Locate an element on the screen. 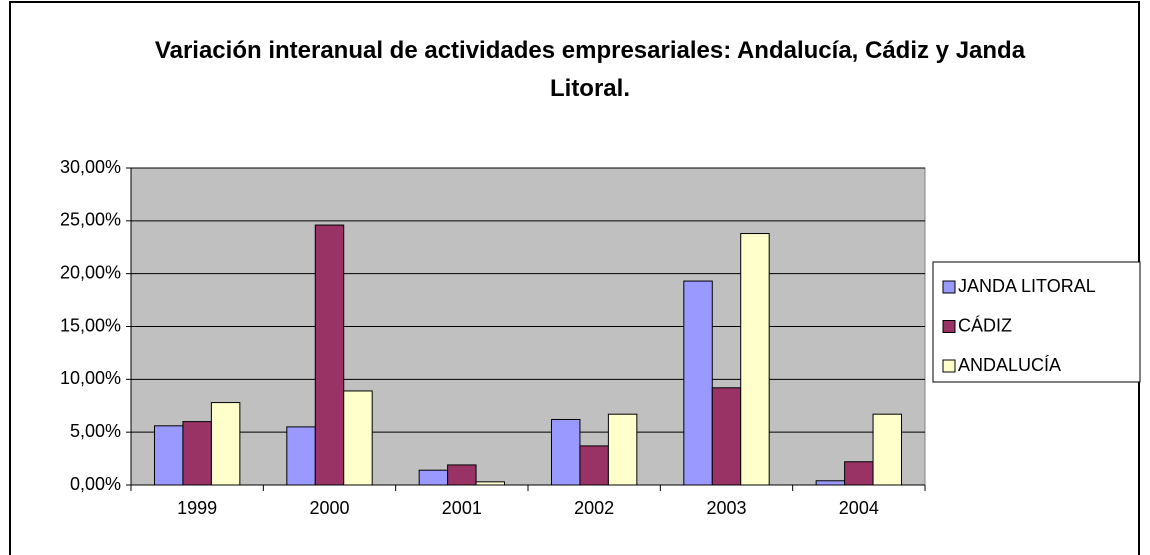  y-tick-label: 15,00% is located at coordinates (90, 325).